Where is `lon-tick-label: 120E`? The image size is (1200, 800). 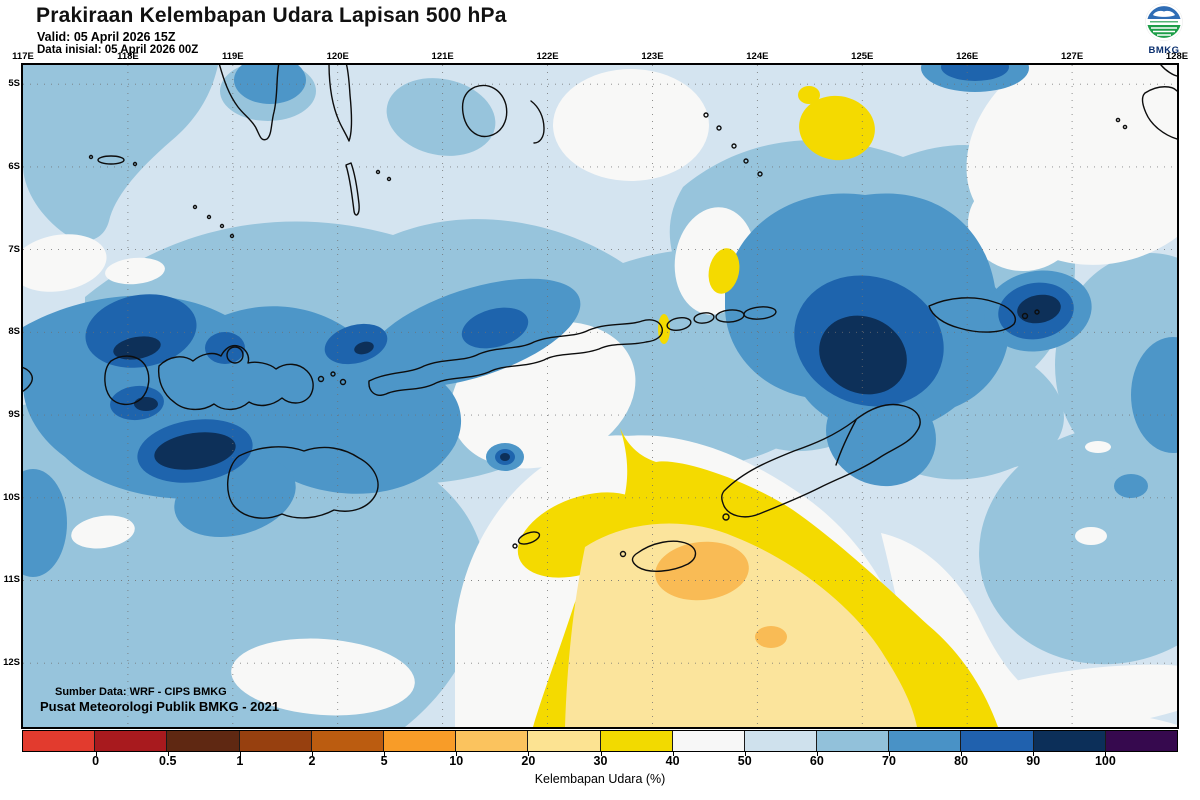
lon-tick-label: 120E is located at coordinates (337, 56).